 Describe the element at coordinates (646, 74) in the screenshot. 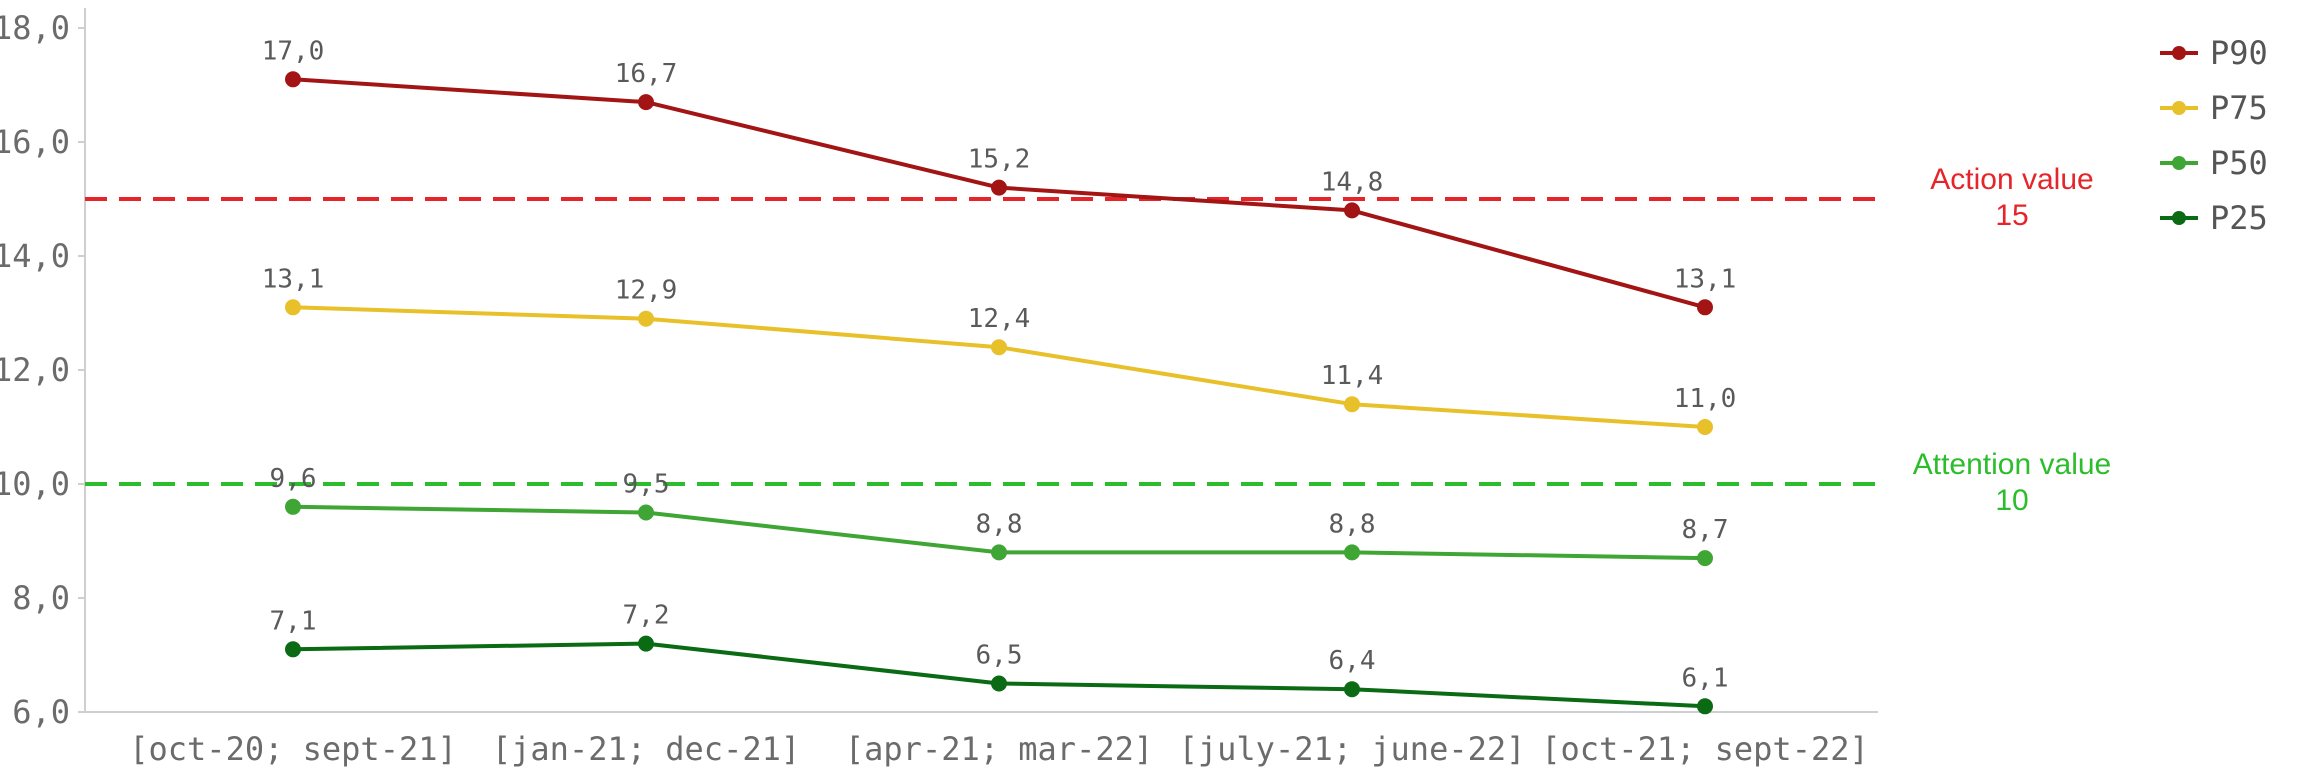

I see `data-label: 16,7` at that location.